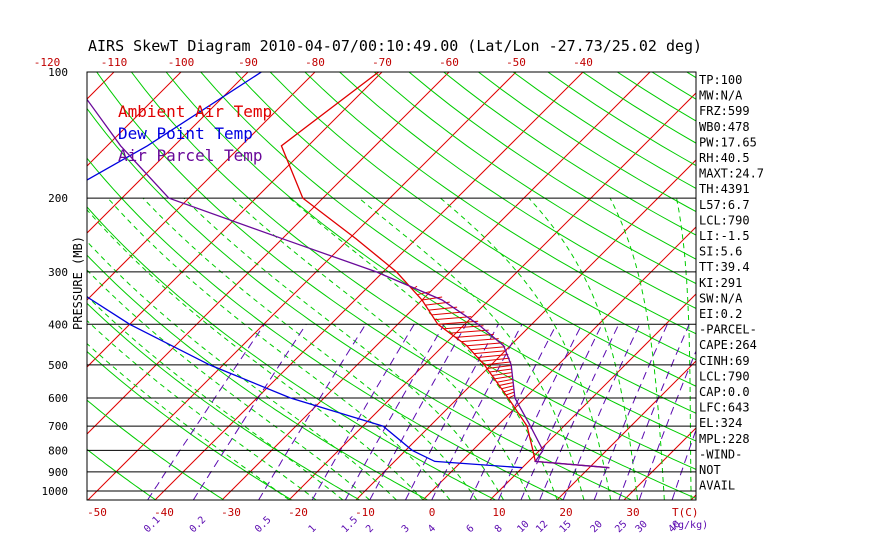 The height and width of the screenshot is (560, 870). Describe the element at coordinates (724, 111) in the screenshot. I see `index-label: FRZ:599` at that location.